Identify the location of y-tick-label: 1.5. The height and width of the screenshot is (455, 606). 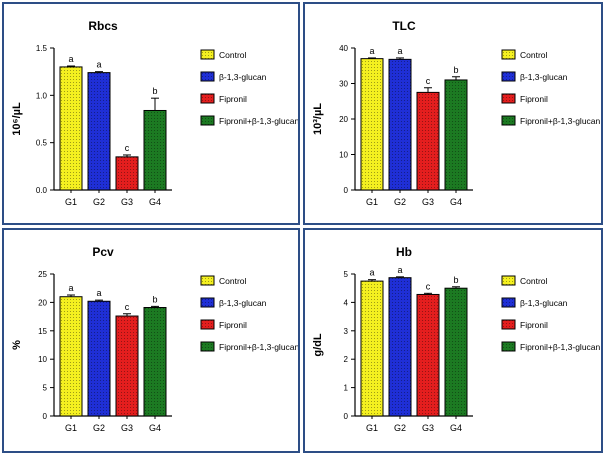
(42, 48).